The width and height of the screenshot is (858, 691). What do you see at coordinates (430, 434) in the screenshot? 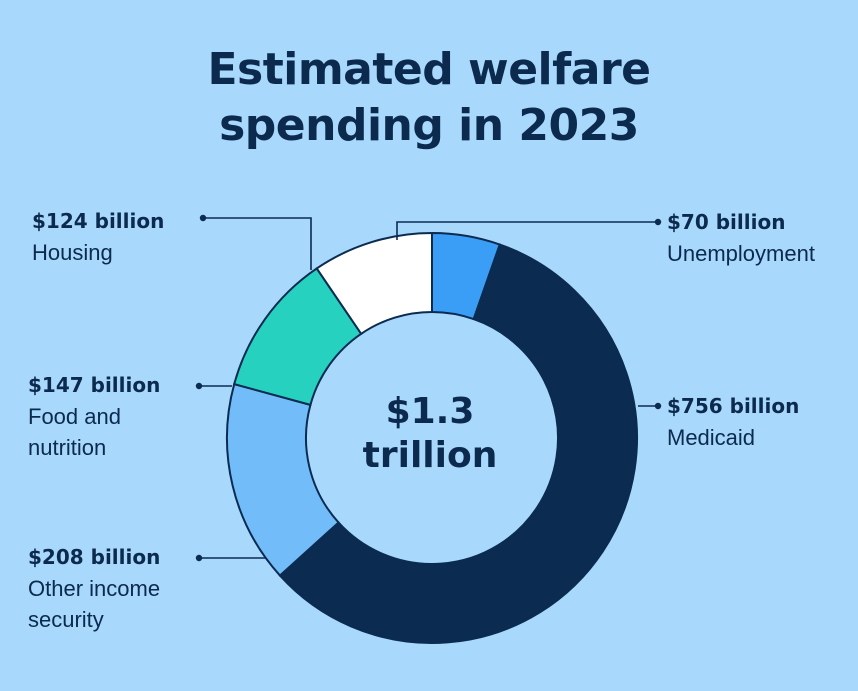
I see `center-total-label: $1.3 trillion` at bounding box center [430, 434].